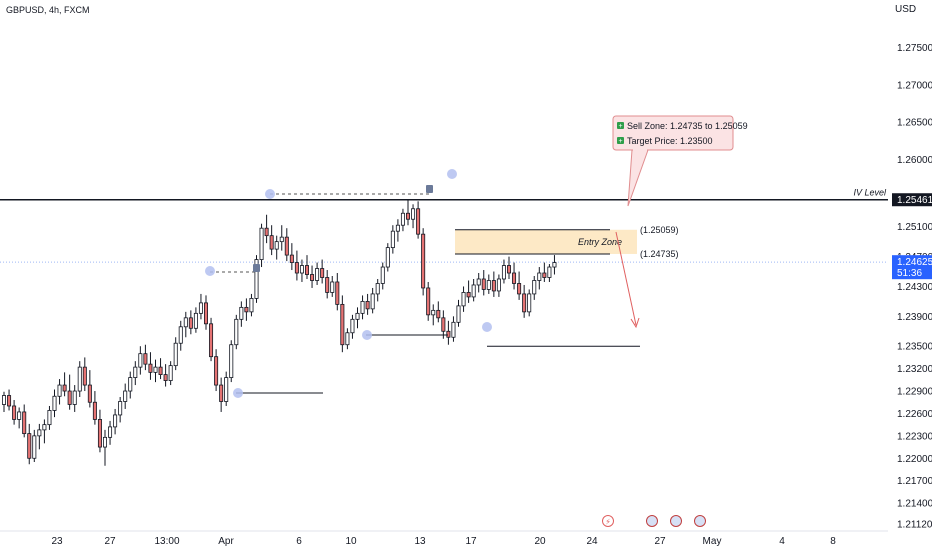 The width and height of the screenshot is (932, 550). What do you see at coordinates (608, 521) in the screenshot?
I see `lightning-icon` at bounding box center [608, 521].